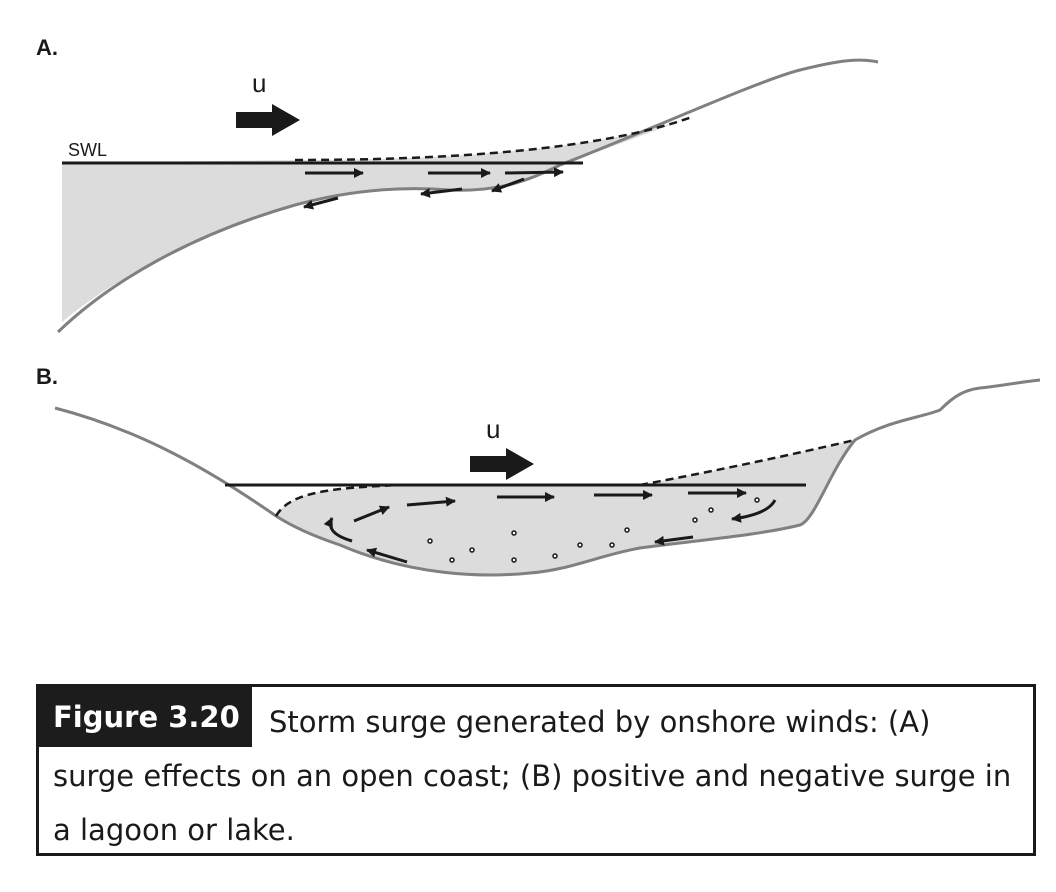 The height and width of the screenshot is (892, 1056). What do you see at coordinates (47, 376) in the screenshot?
I see `panel-b-label: B.` at bounding box center [47, 376].